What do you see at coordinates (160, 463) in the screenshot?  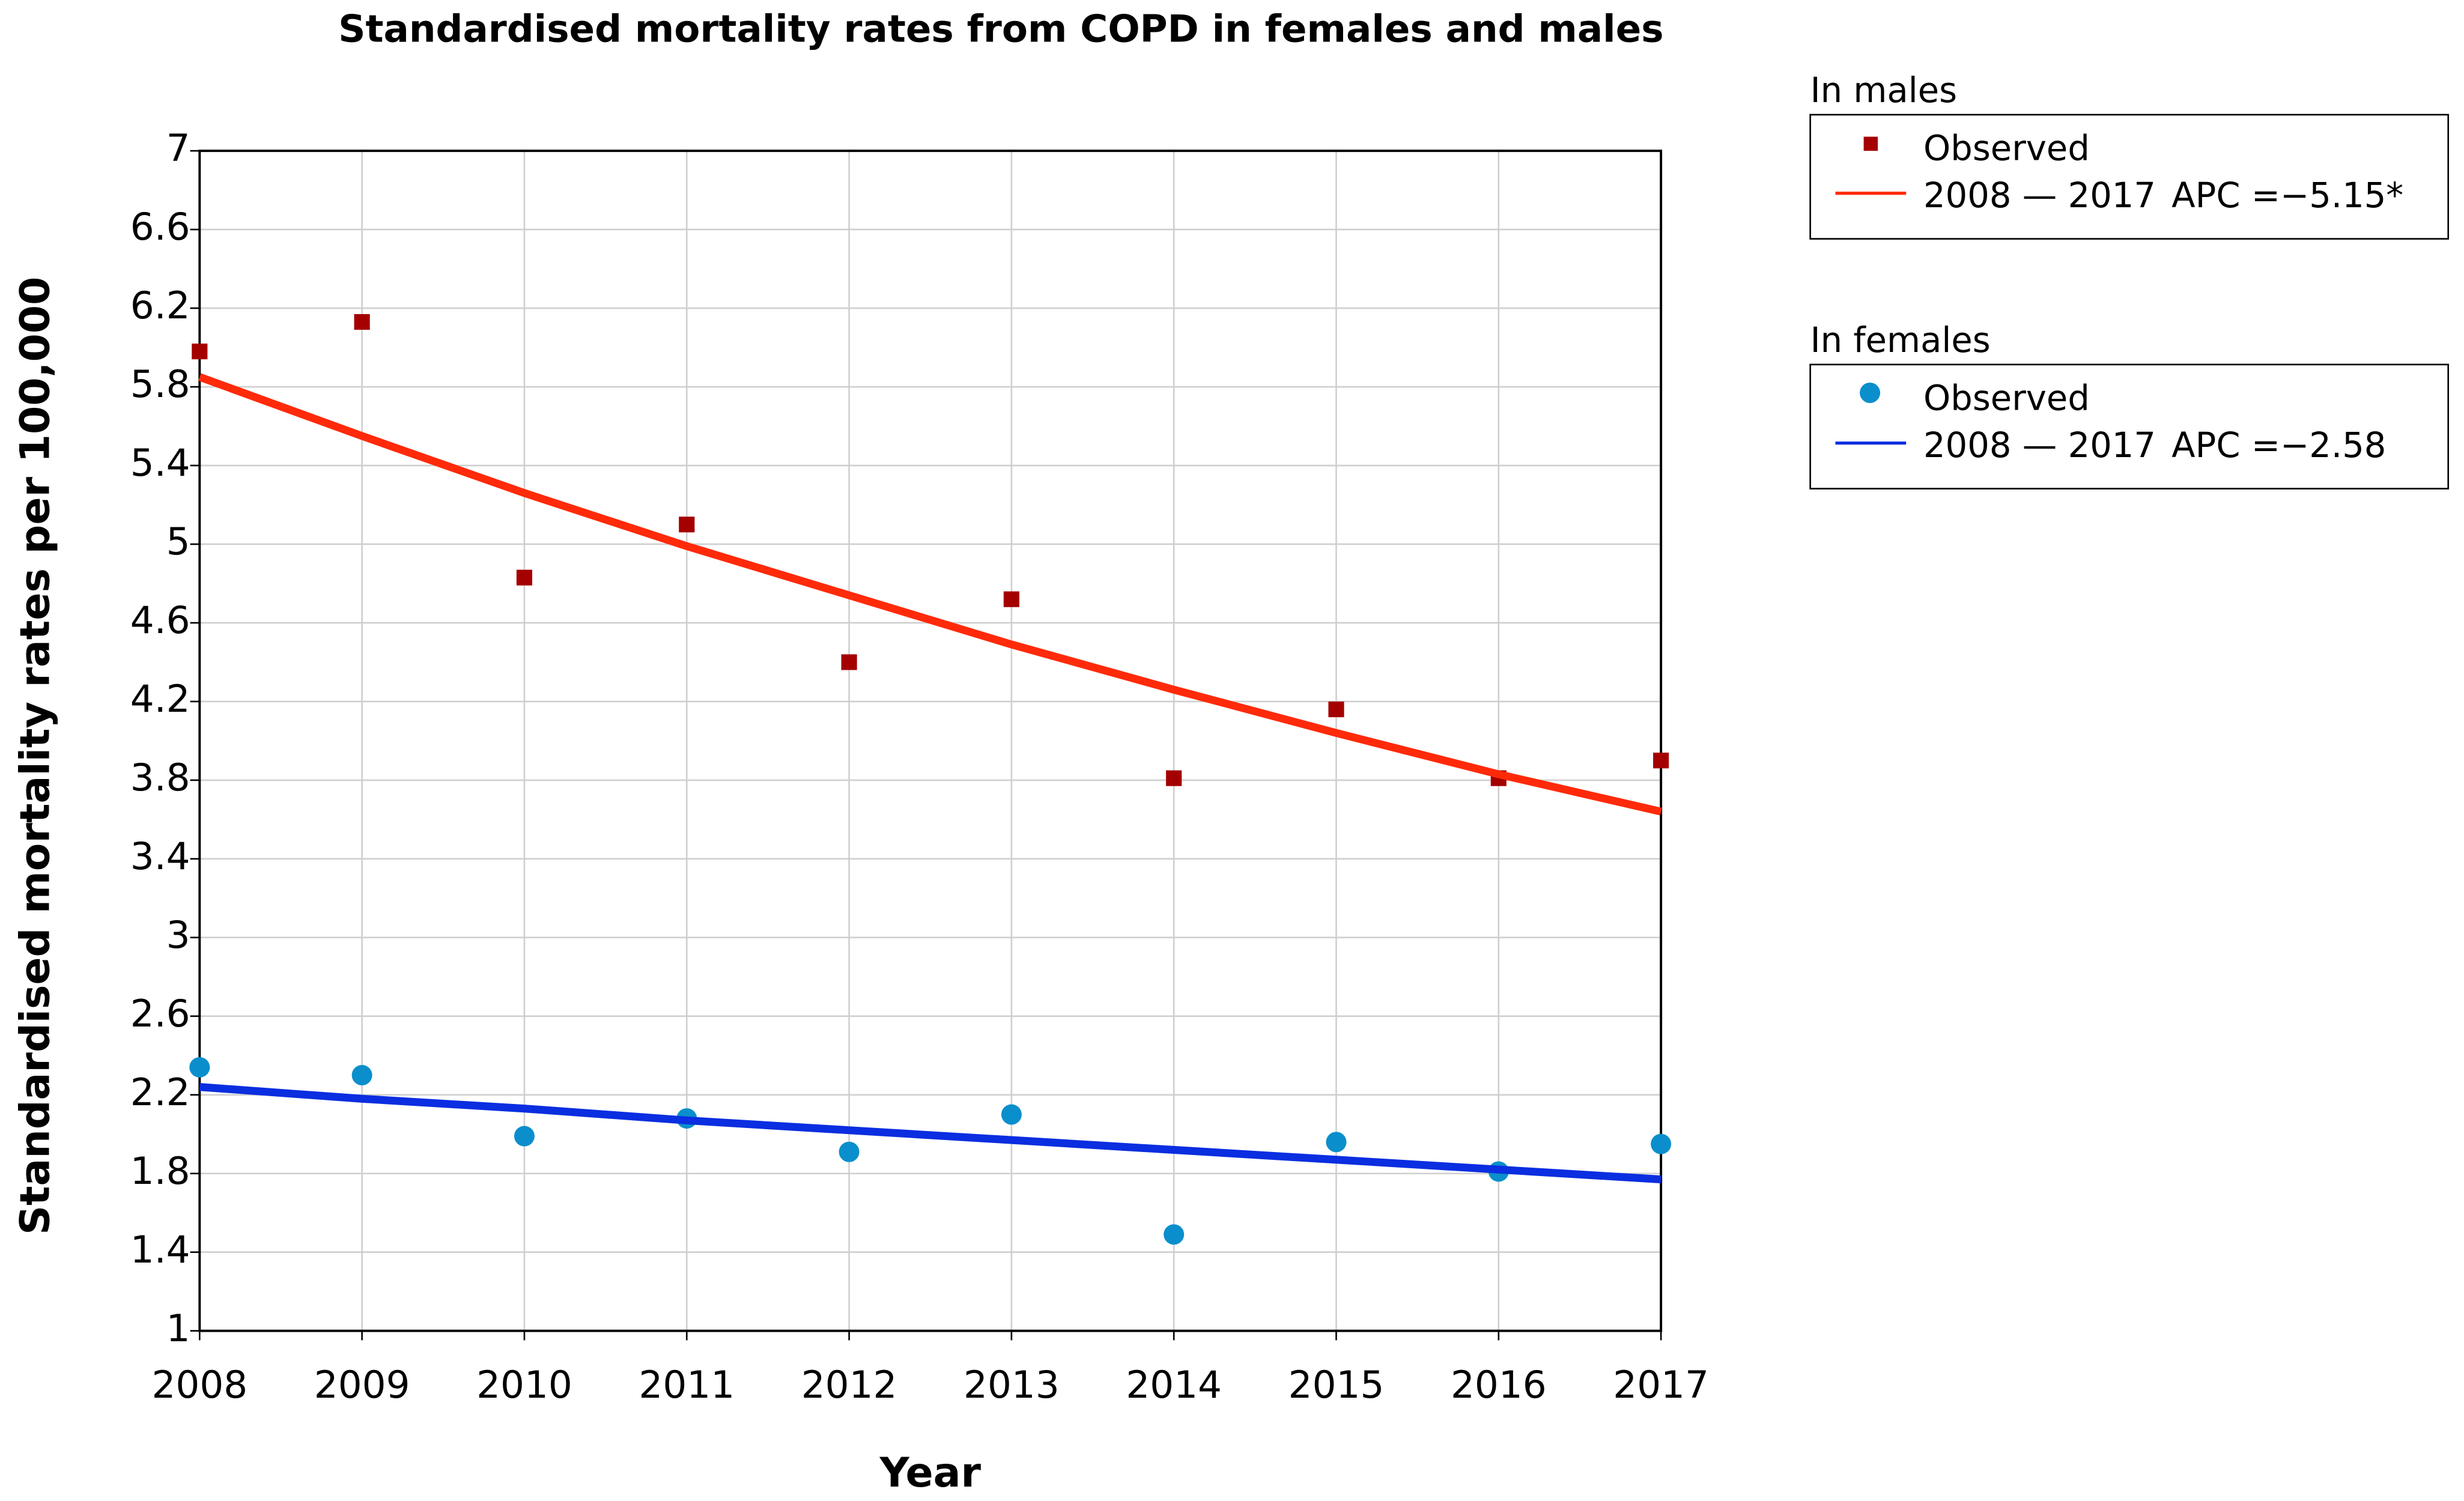 I see `y-tick-label: 5.4` at bounding box center [160, 463].